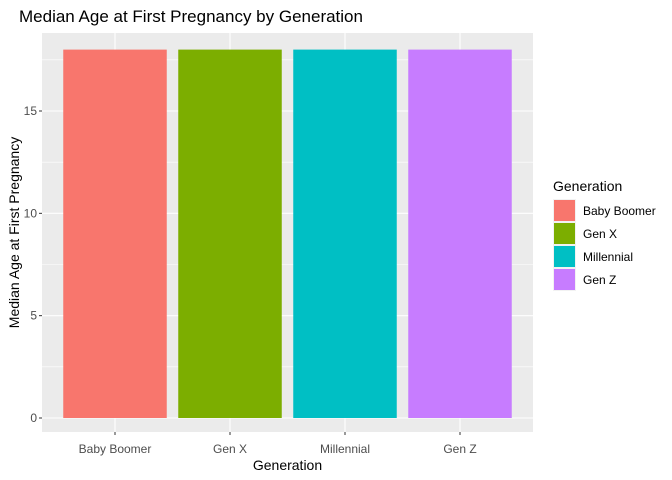  Describe the element at coordinates (230, 449) in the screenshot. I see `x-tick-label: Gen X` at that location.